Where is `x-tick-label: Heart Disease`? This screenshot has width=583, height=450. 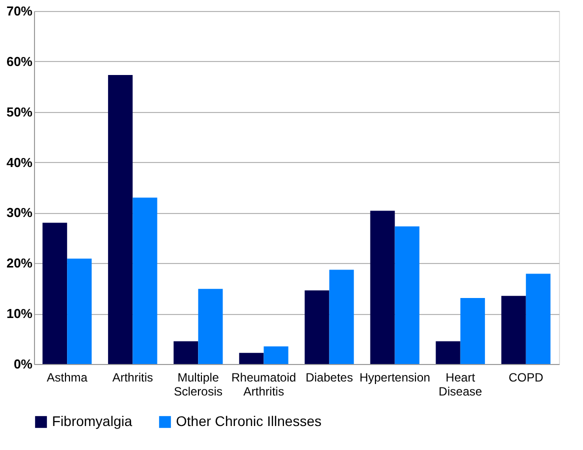 x-tick-label: Heart Disease is located at coordinates (460, 384).